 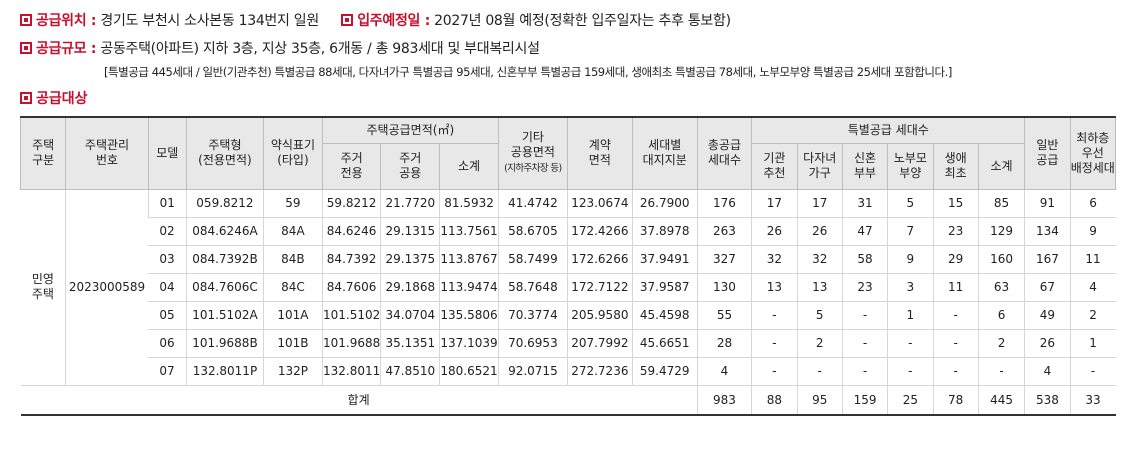 What do you see at coordinates (469, 203) in the screenshot?
I see `table-cell: 81.5932` at bounding box center [469, 203].